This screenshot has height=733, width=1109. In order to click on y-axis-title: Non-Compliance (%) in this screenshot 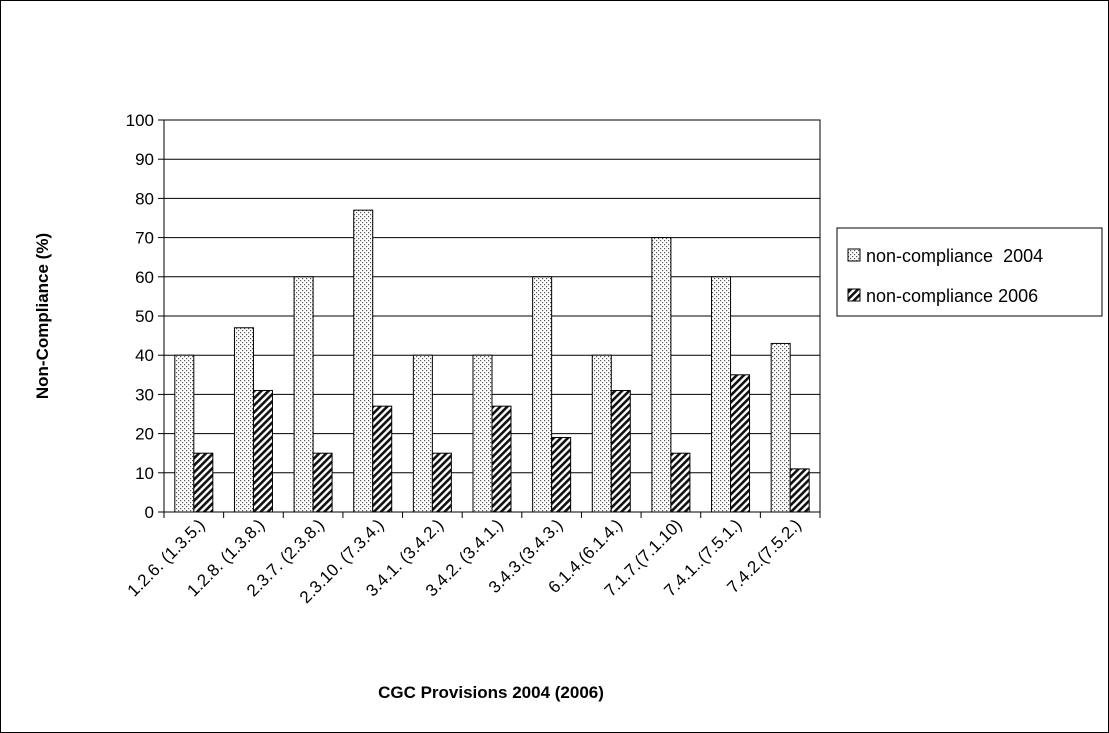, I will do `click(42, 316)`.